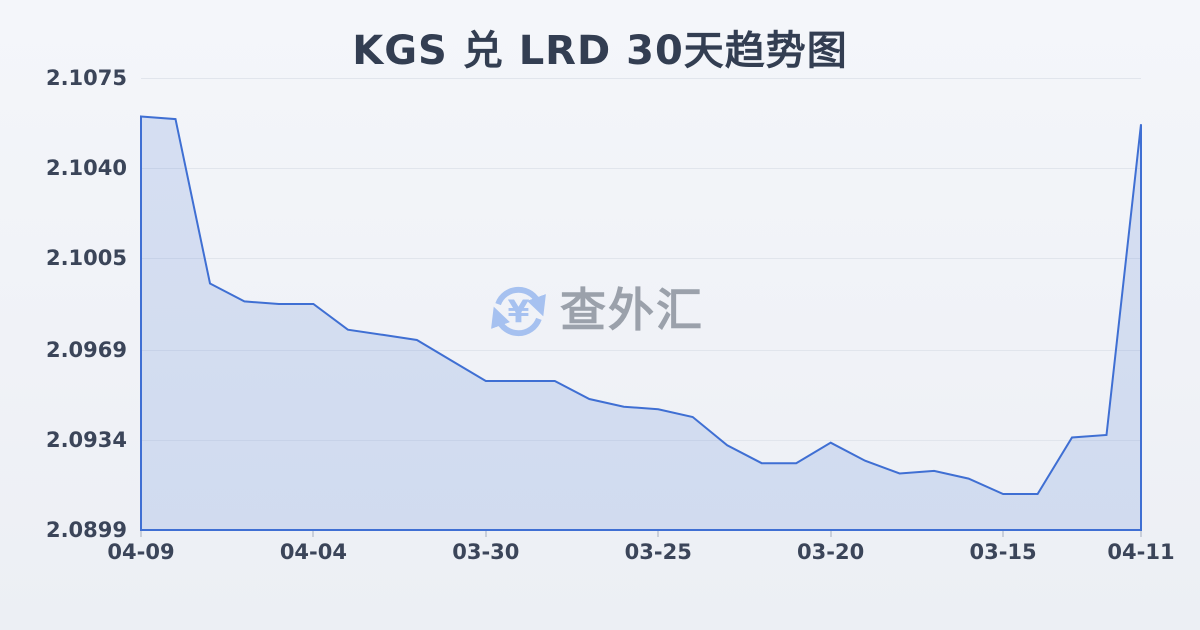 This screenshot has height=630, width=1200. Describe the element at coordinates (86, 167) in the screenshot. I see `y-axis-label: 2.1040` at that location.